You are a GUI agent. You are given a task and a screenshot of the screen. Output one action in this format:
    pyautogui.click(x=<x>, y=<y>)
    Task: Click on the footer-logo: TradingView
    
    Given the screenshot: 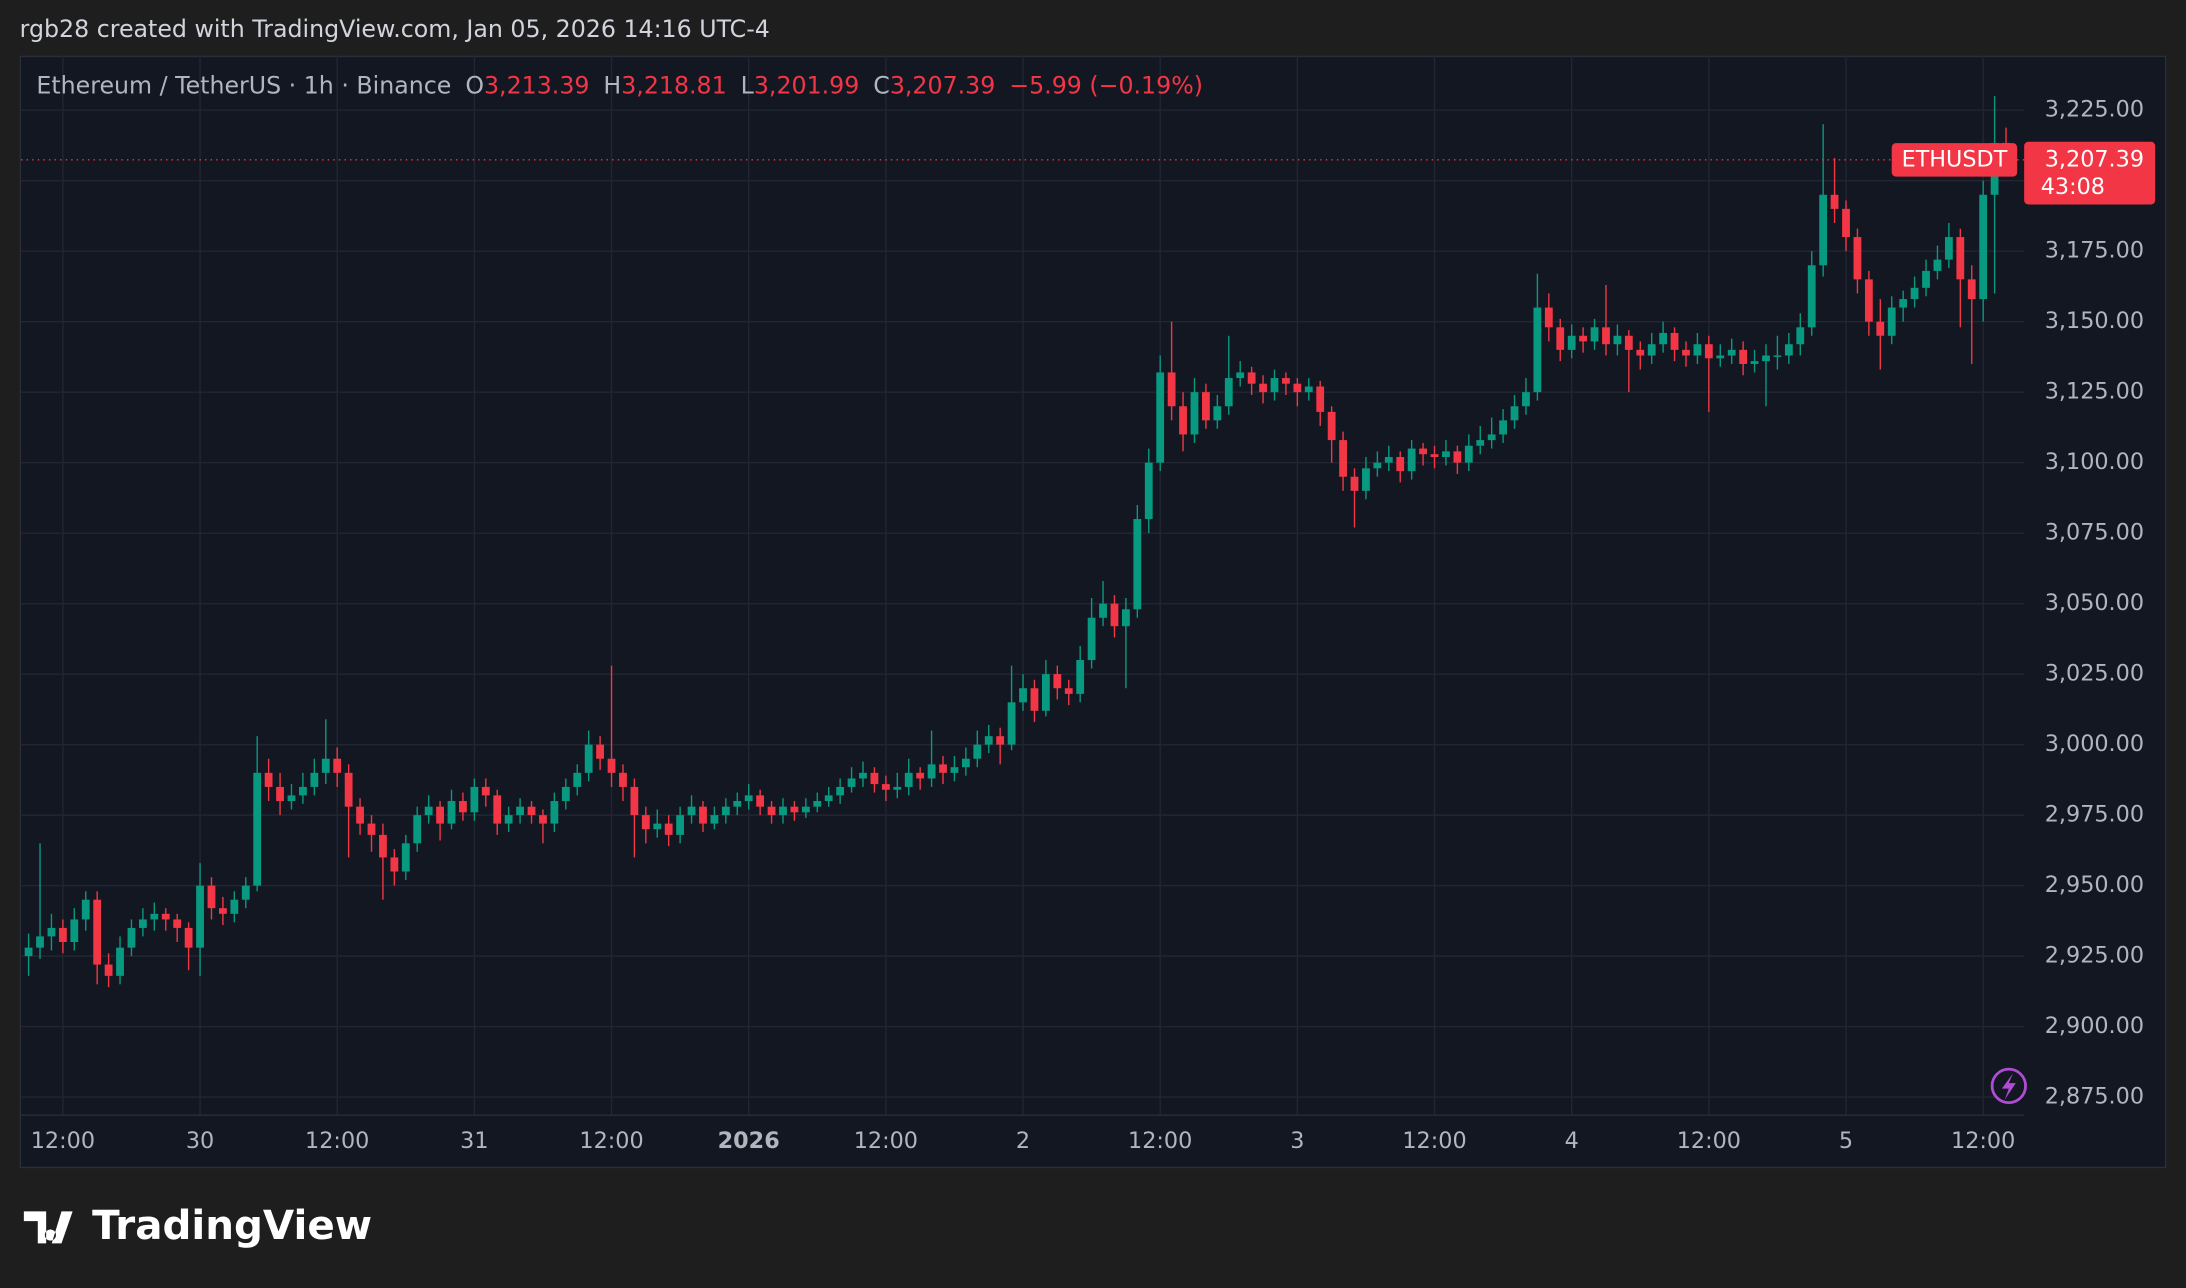 What is the action you would take?
    pyautogui.click(x=197, y=1225)
    